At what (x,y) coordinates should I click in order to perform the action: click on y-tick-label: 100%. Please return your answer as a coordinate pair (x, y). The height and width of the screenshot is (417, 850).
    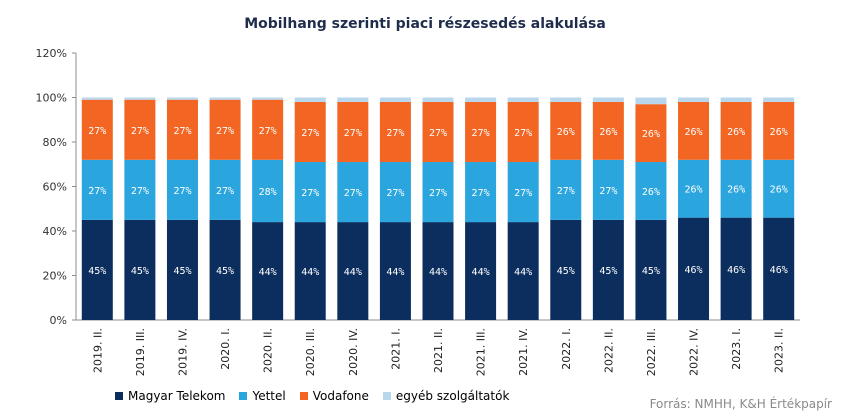
    Looking at the image, I should click on (51, 98).